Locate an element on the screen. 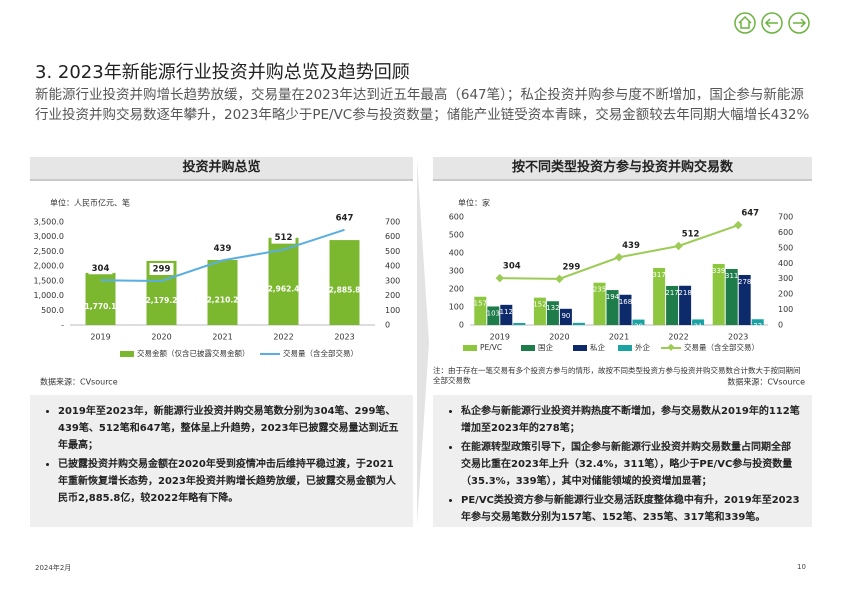 The image size is (842, 595). bar-label: 2,179.2 is located at coordinates (162, 300).